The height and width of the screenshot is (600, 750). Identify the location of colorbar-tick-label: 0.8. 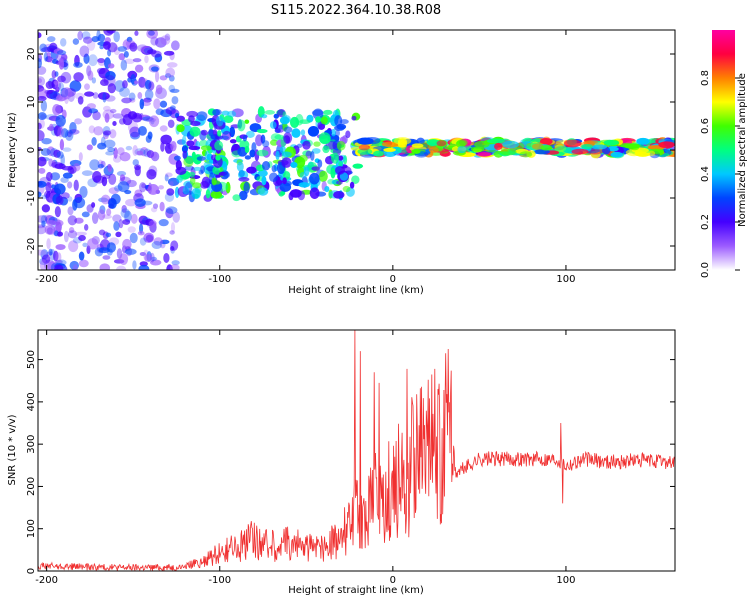
(705, 78).